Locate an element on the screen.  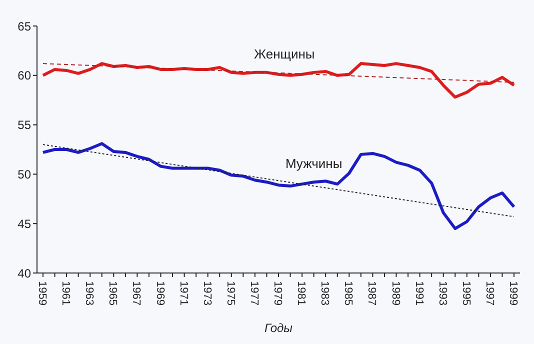
x-tick-label: 1989 is located at coordinates (395, 293).